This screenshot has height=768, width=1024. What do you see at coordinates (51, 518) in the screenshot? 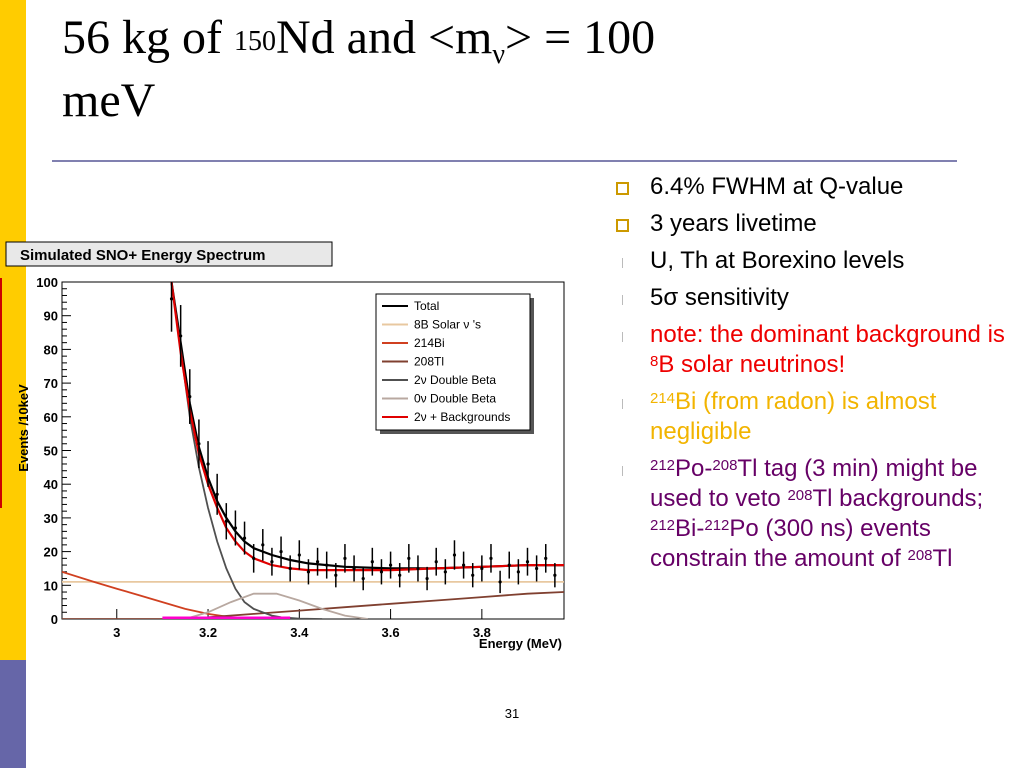
I see `y-tick-label: 30` at bounding box center [51, 518].